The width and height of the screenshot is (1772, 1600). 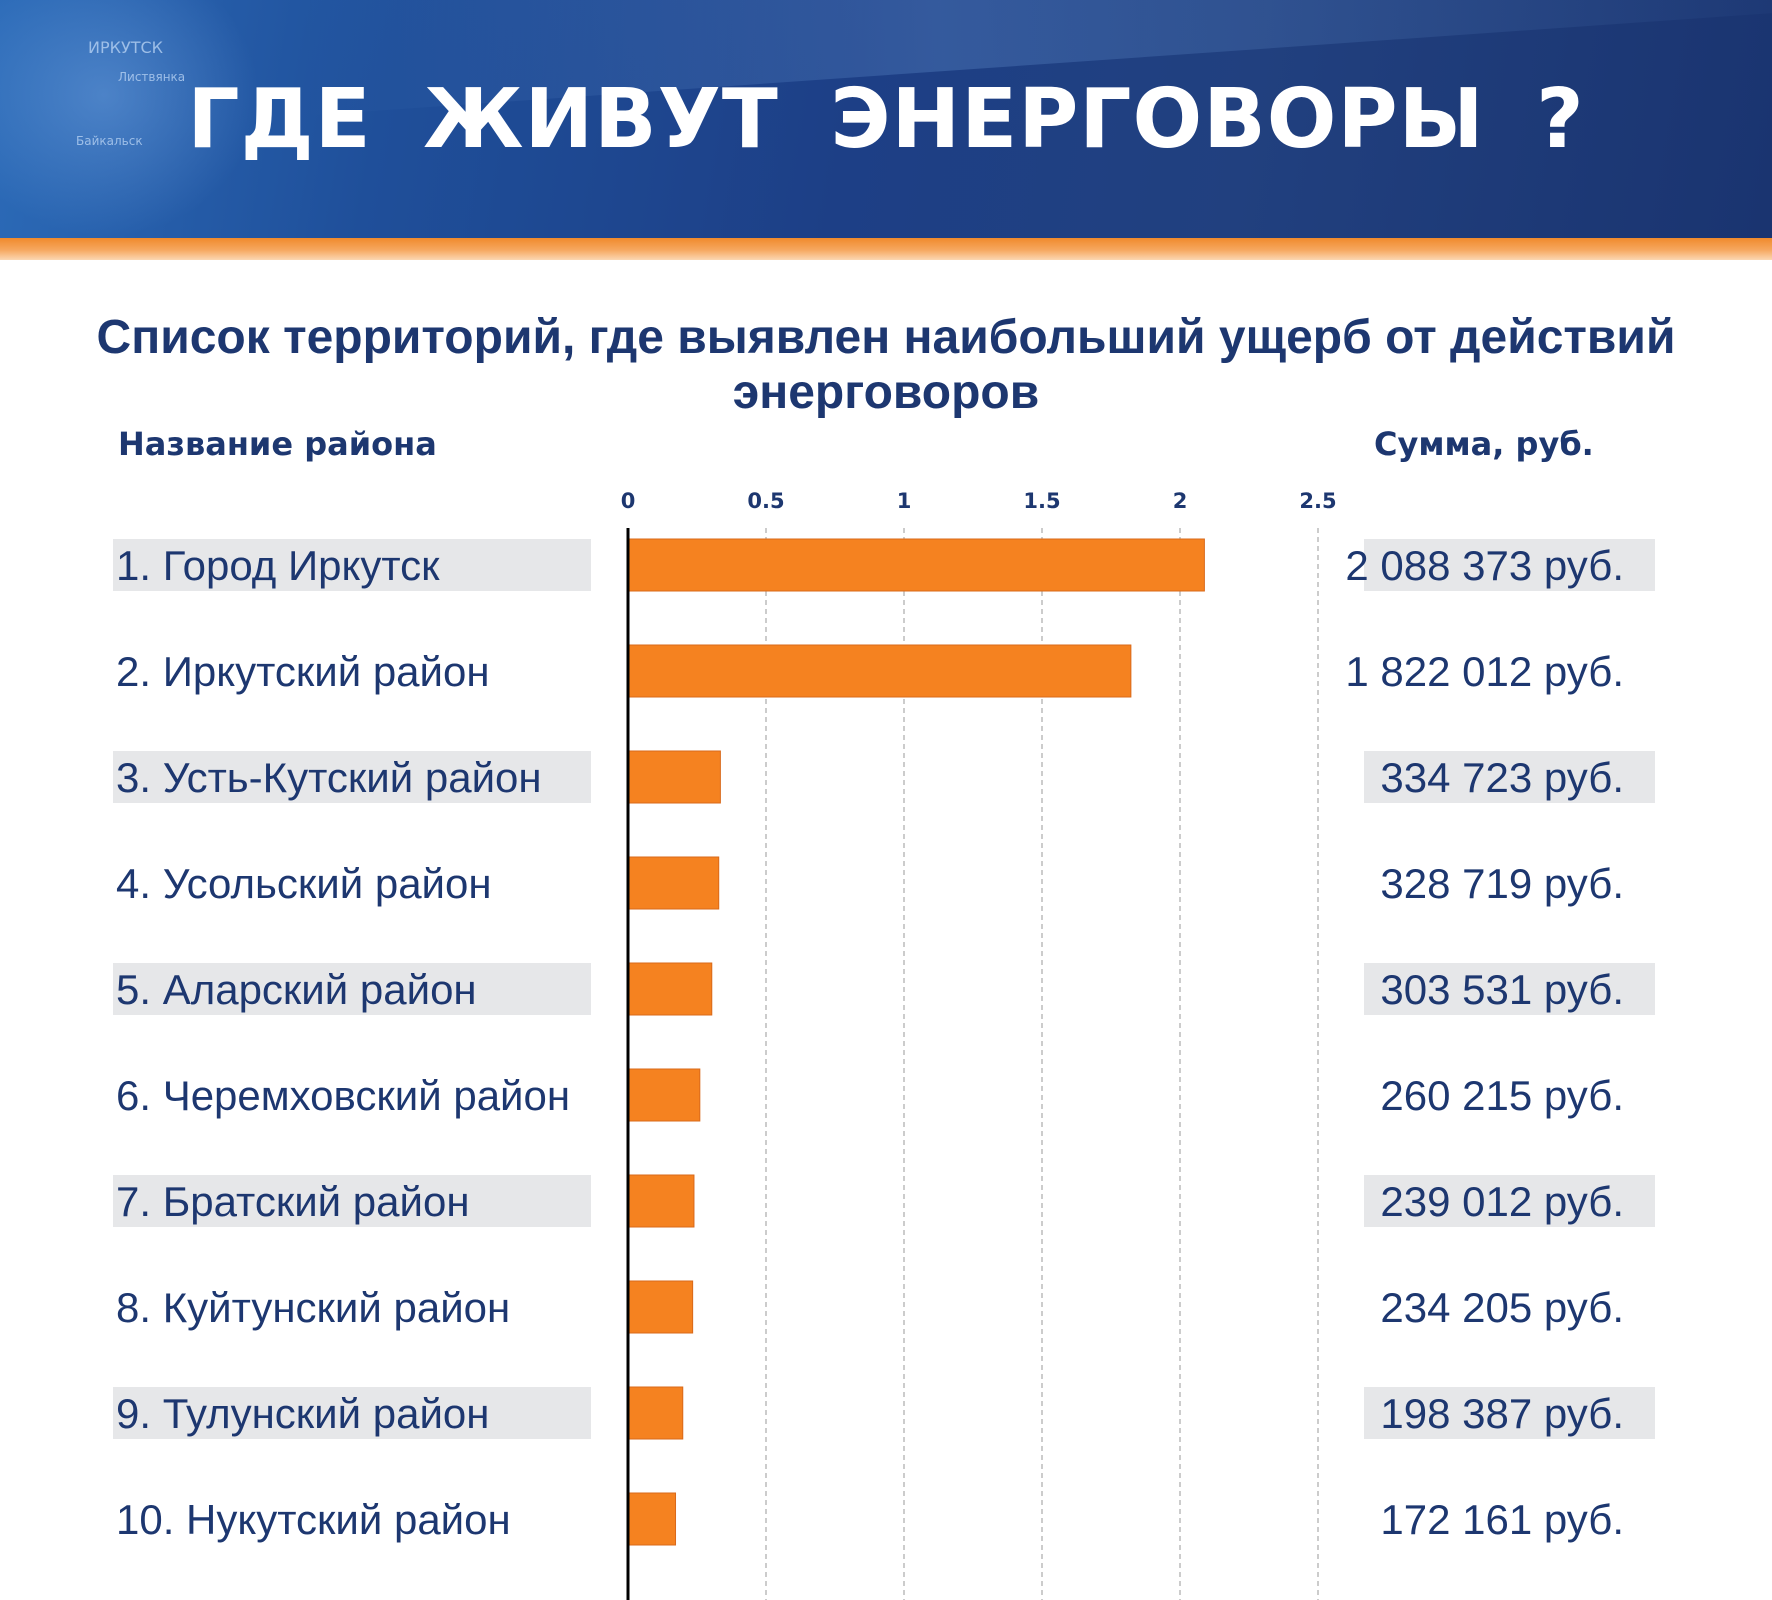 I want to click on damage-value: 303 531 руб., so click(x=1502, y=989).